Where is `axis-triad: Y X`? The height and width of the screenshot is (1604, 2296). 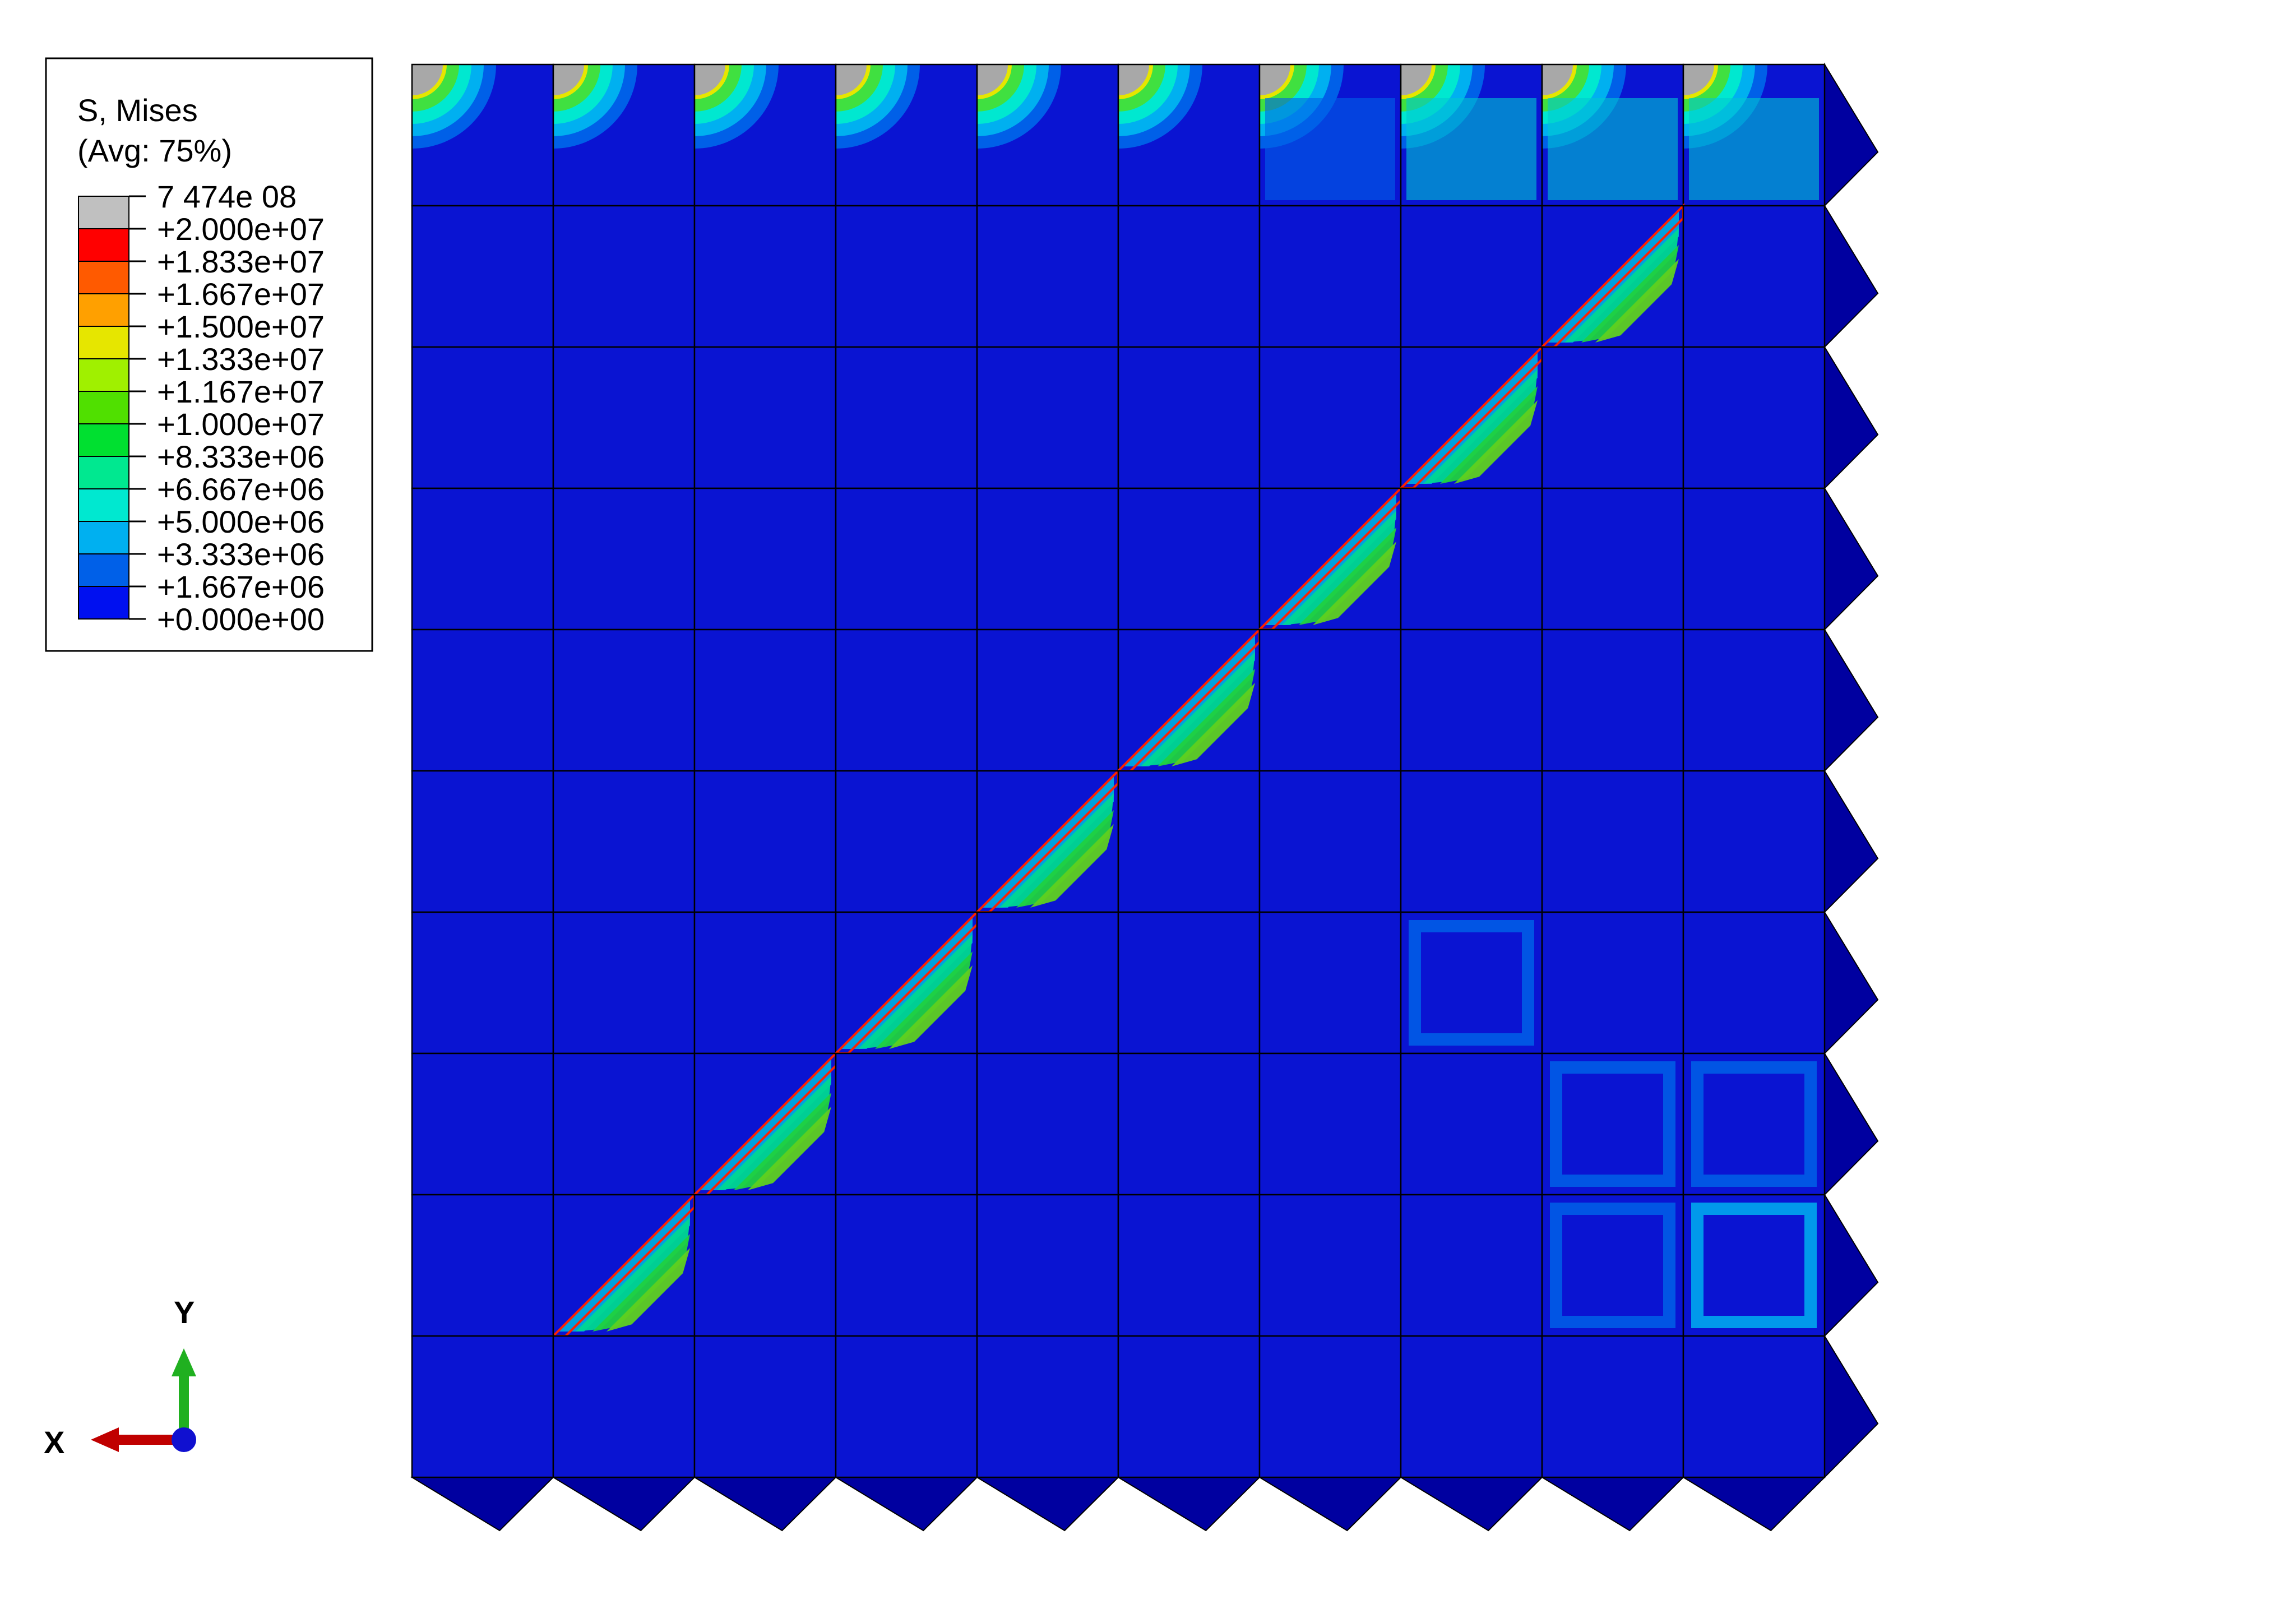 axis-triad: Y X is located at coordinates (120, 1378).